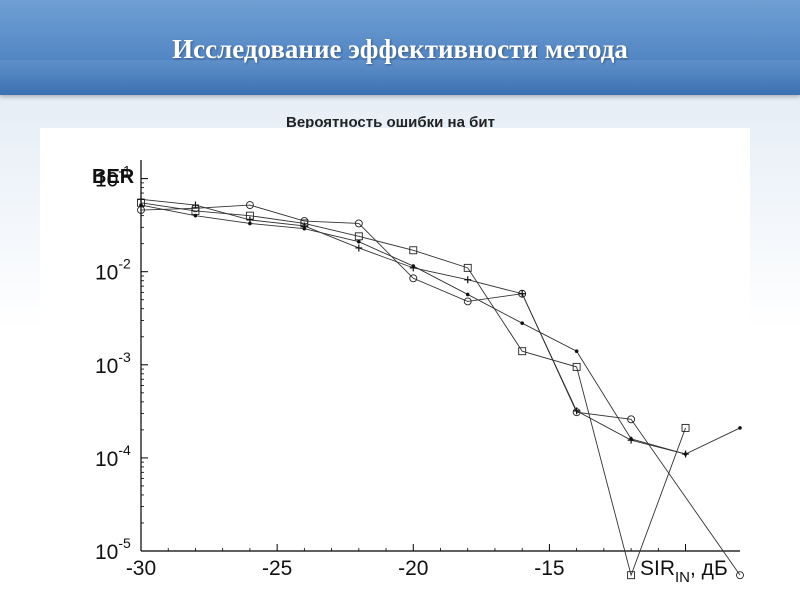  What do you see at coordinates (141, 568) in the screenshot?
I see `x-tick-label: -30` at bounding box center [141, 568].